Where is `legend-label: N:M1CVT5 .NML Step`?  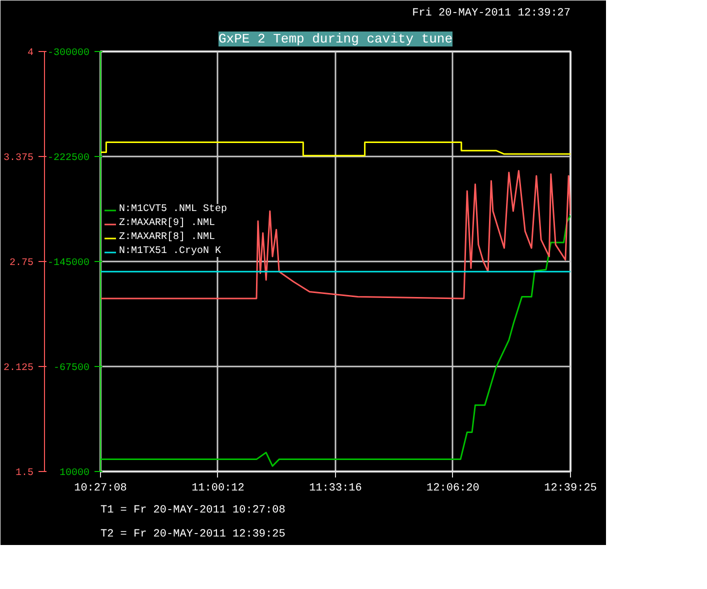 legend-label: N:M1CVT5 .NML Step is located at coordinates (173, 209).